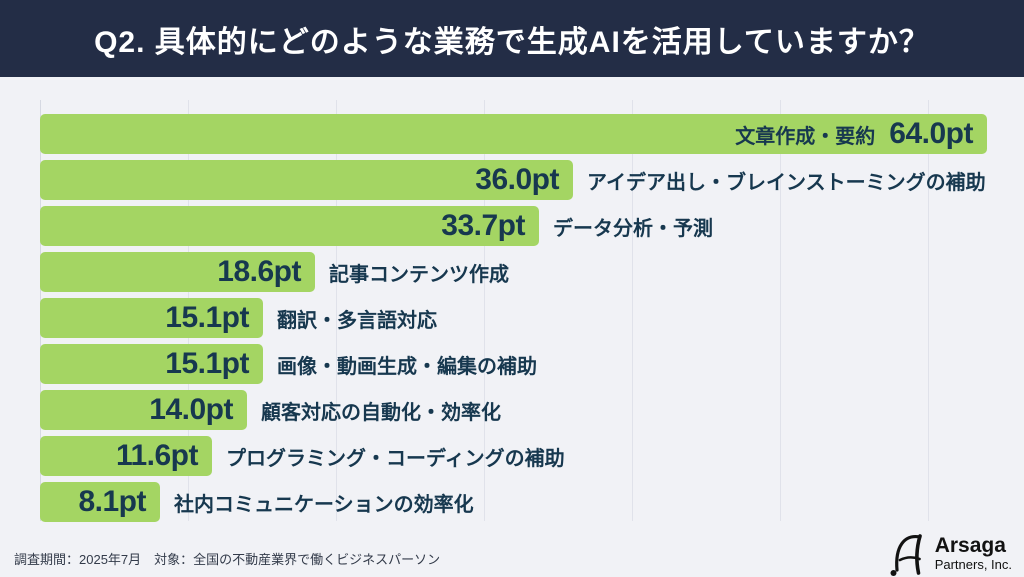 The width and height of the screenshot is (1024, 577). Describe the element at coordinates (970, 545) in the screenshot. I see `company-logo-name: Arsaga` at that location.